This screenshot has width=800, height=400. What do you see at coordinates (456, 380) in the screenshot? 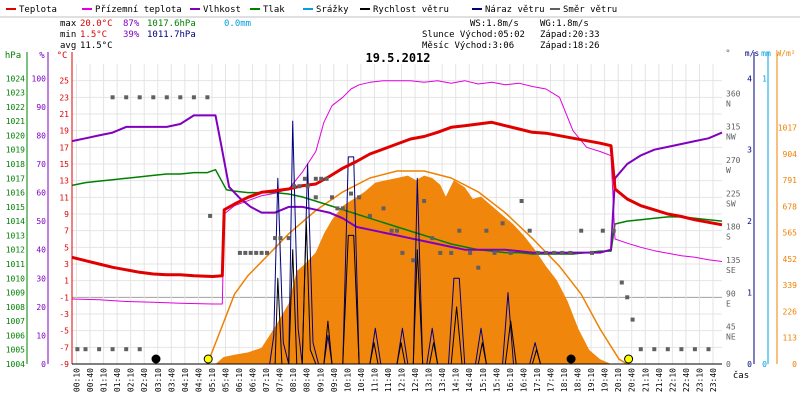
I see `tick-x-28: 14:10` at bounding box center [456, 380].